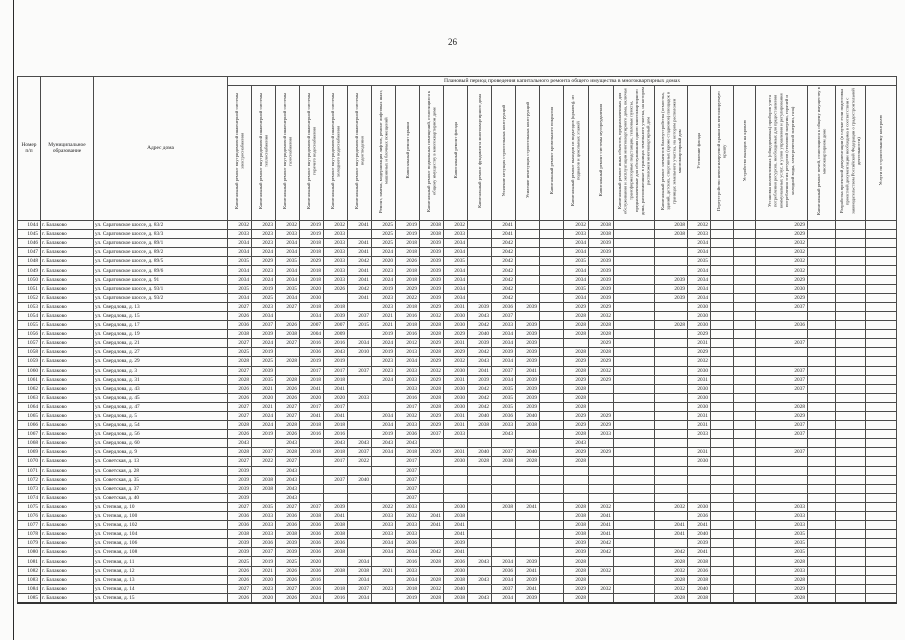  I want to click on row-number-cell: 1060, so click(29, 370).